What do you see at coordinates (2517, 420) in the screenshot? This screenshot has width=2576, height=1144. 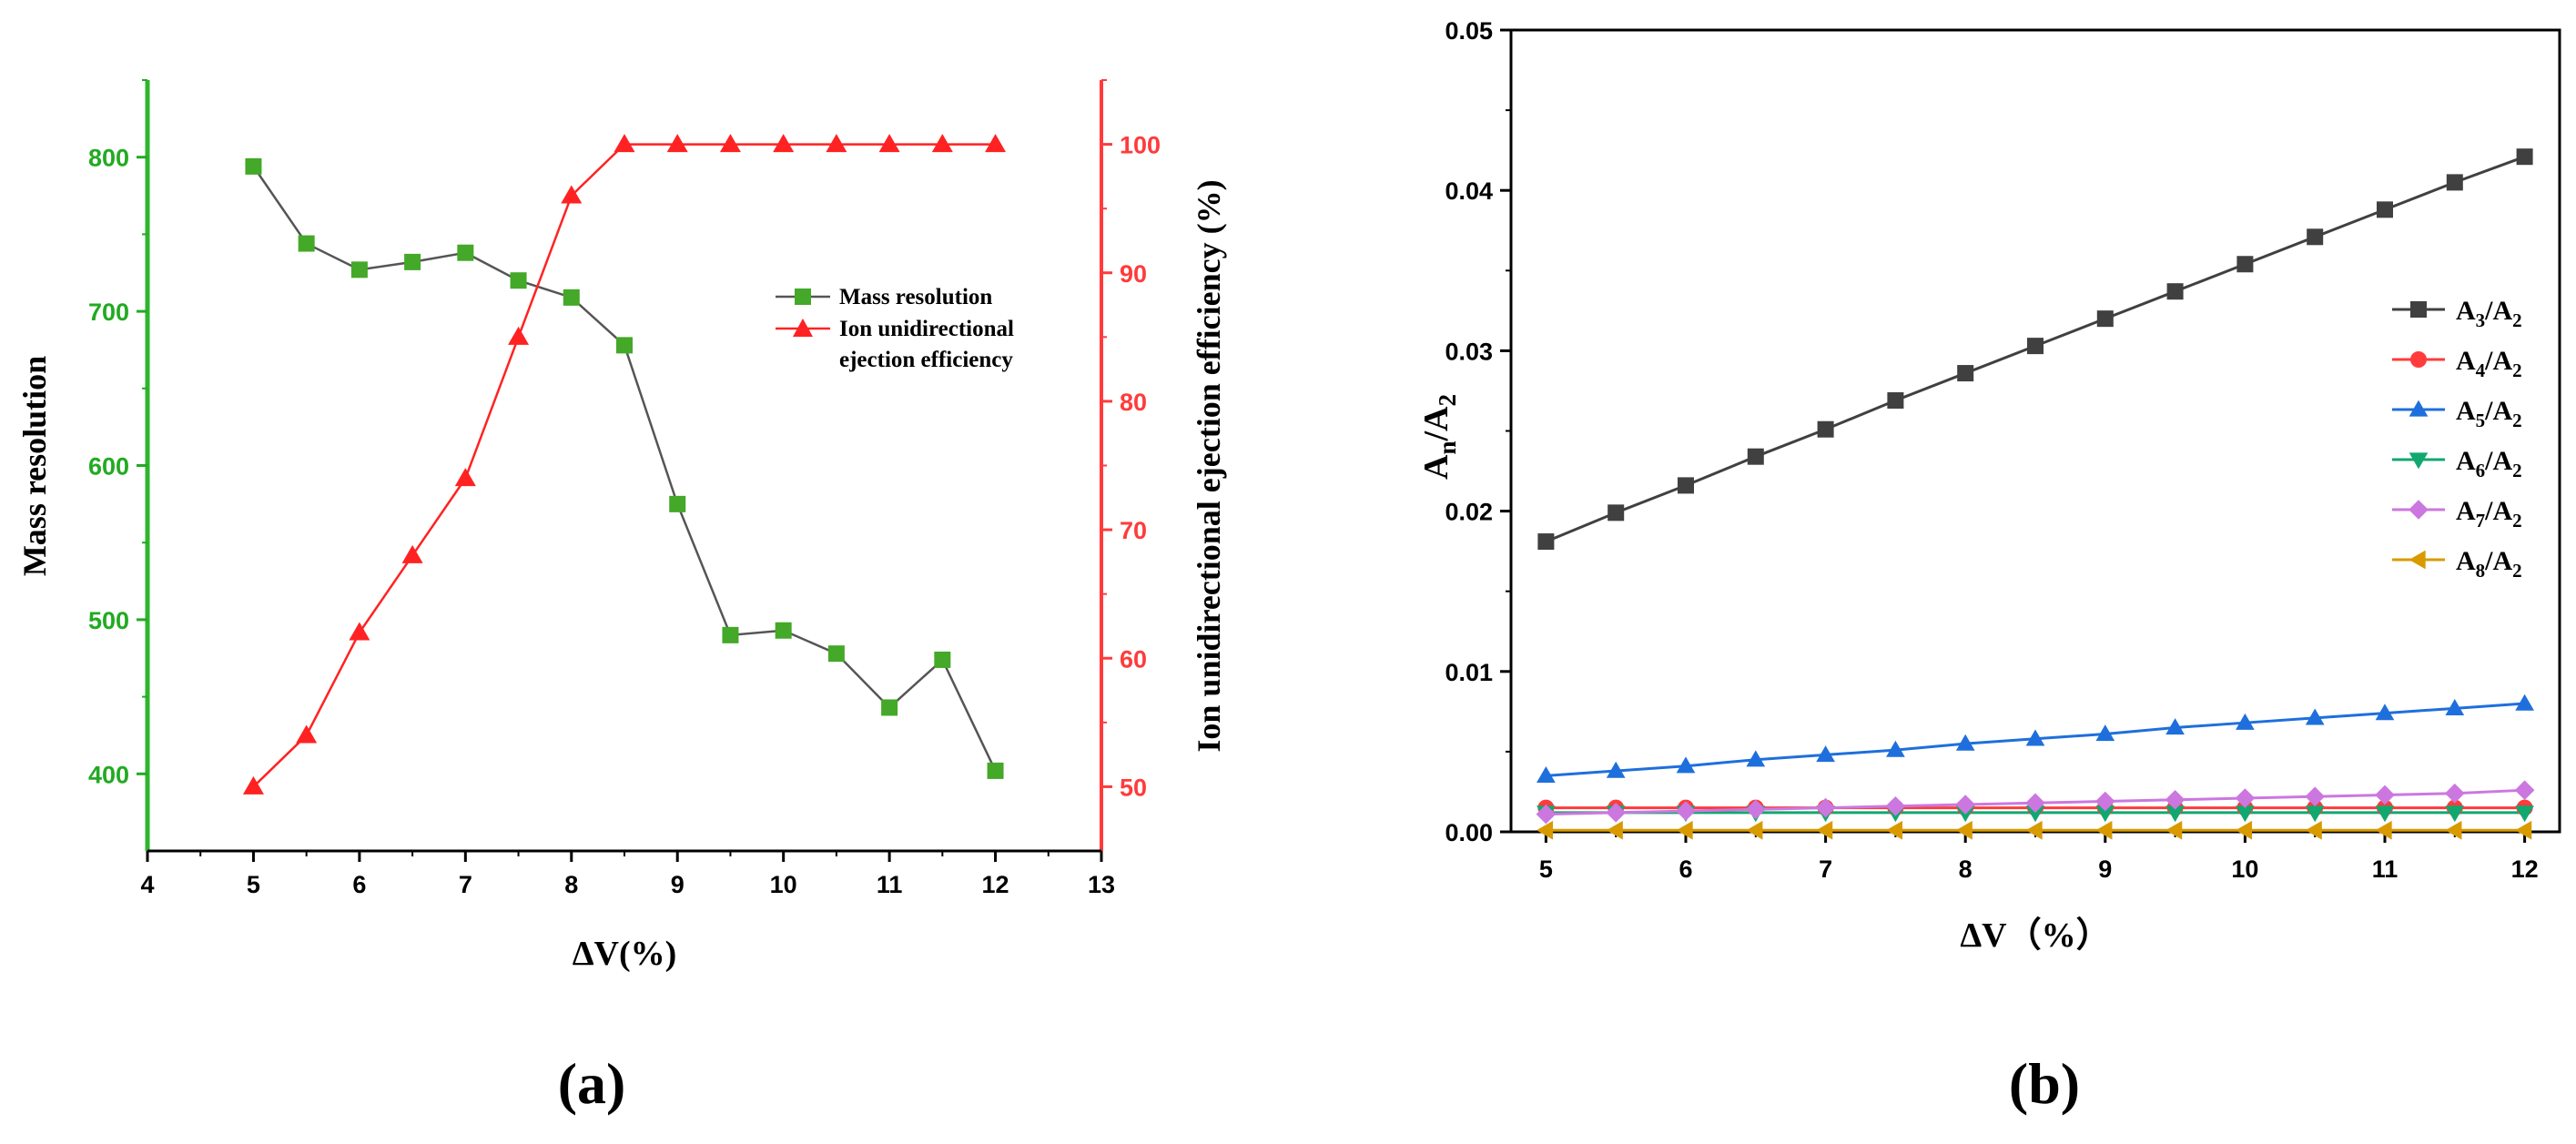 I see `b-legend-label-sub2: 2` at bounding box center [2517, 420].